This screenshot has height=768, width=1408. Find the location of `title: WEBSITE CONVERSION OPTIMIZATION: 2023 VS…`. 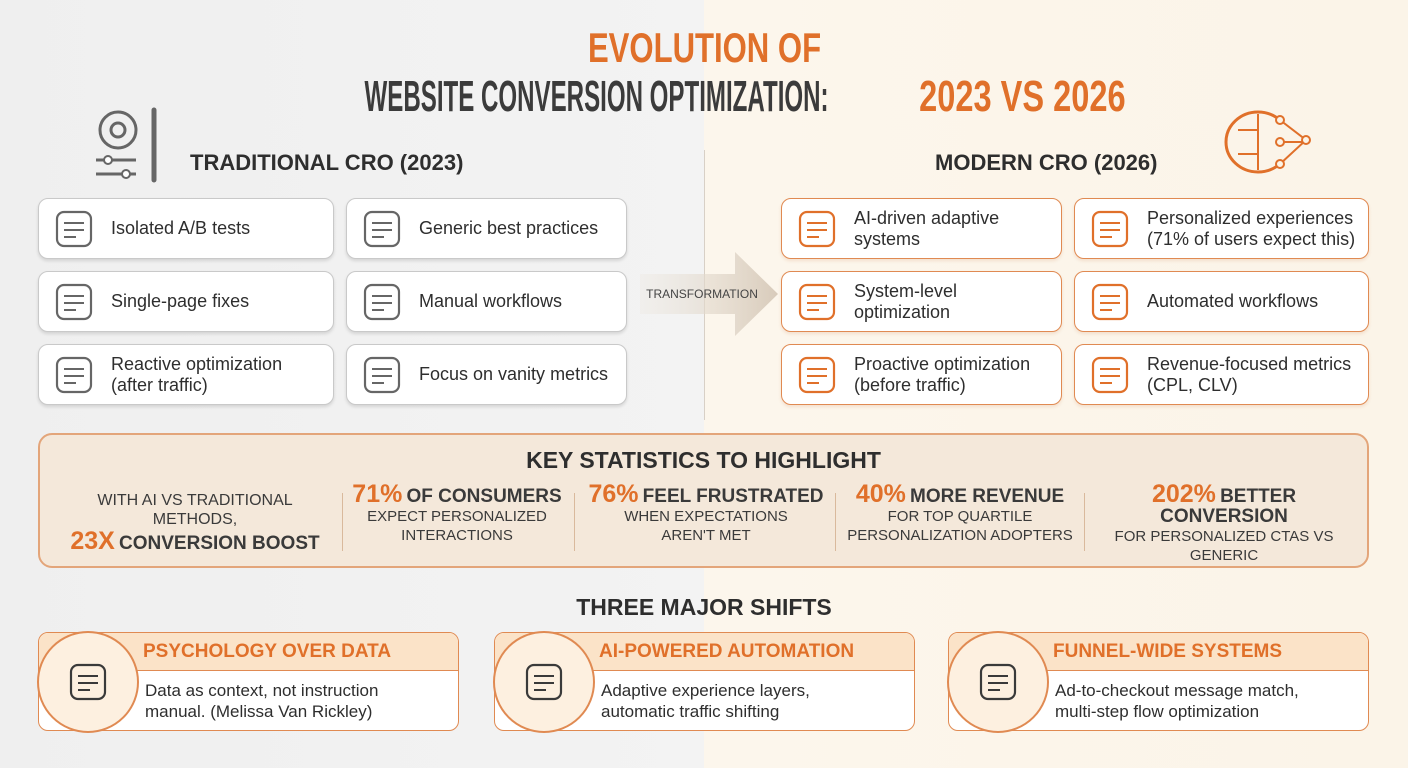

title: WEBSITE CONVERSION OPTIMIZATION: 2023 VS… is located at coordinates (704, 97).